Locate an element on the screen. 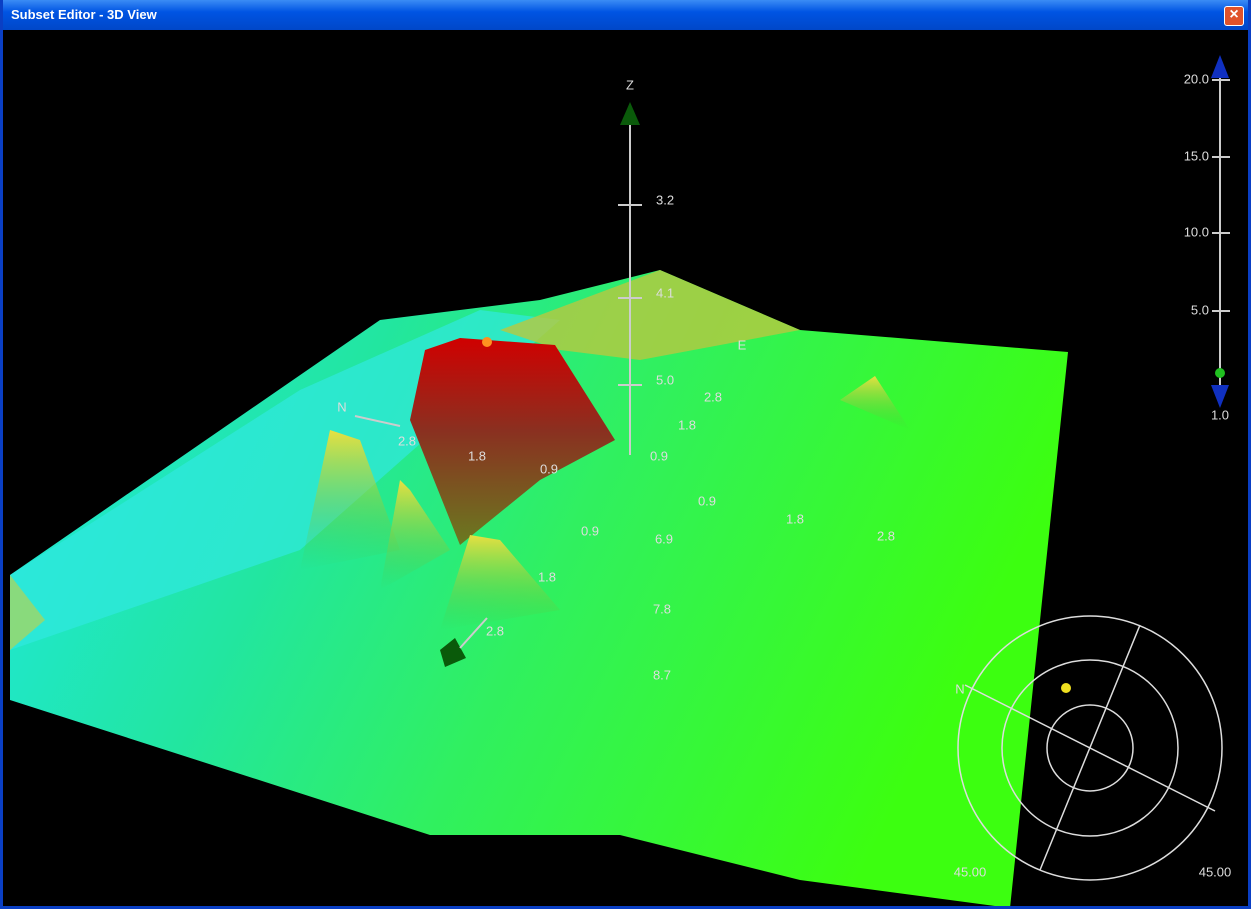 This screenshot has width=1251, height=909. scale-label: 5.0 is located at coordinates (1200, 309).